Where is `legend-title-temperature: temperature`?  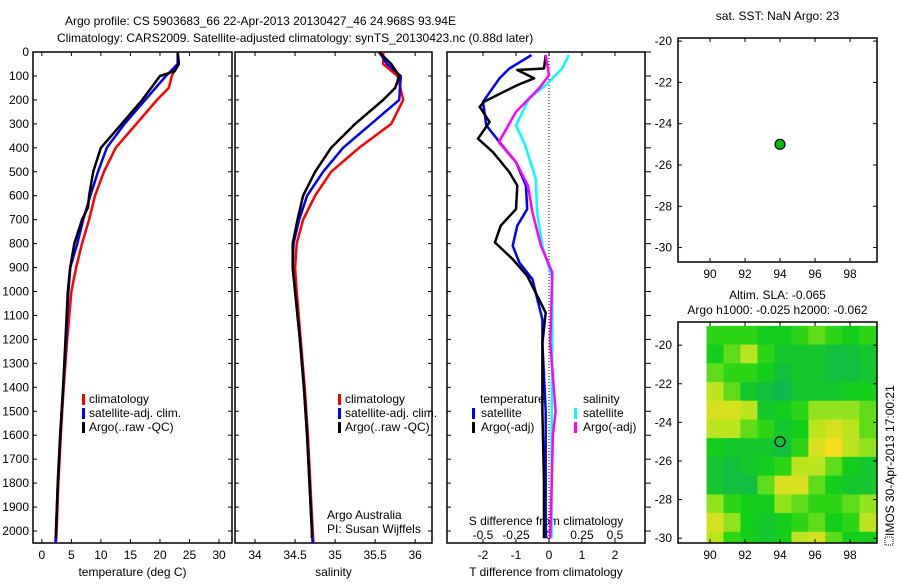
legend-title-temperature: temperature is located at coordinates (512, 399).